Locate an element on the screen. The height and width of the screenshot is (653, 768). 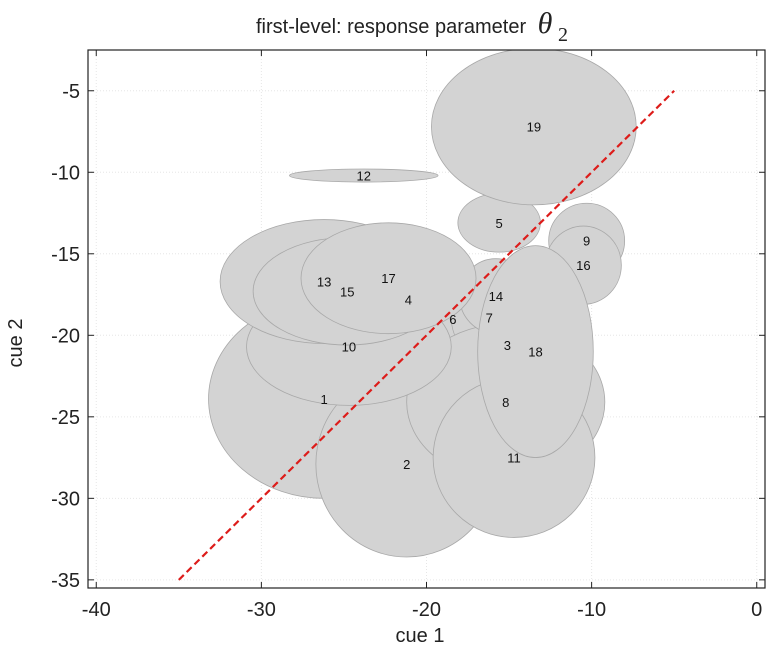
point-label-14: 14 is located at coordinates (496, 296).